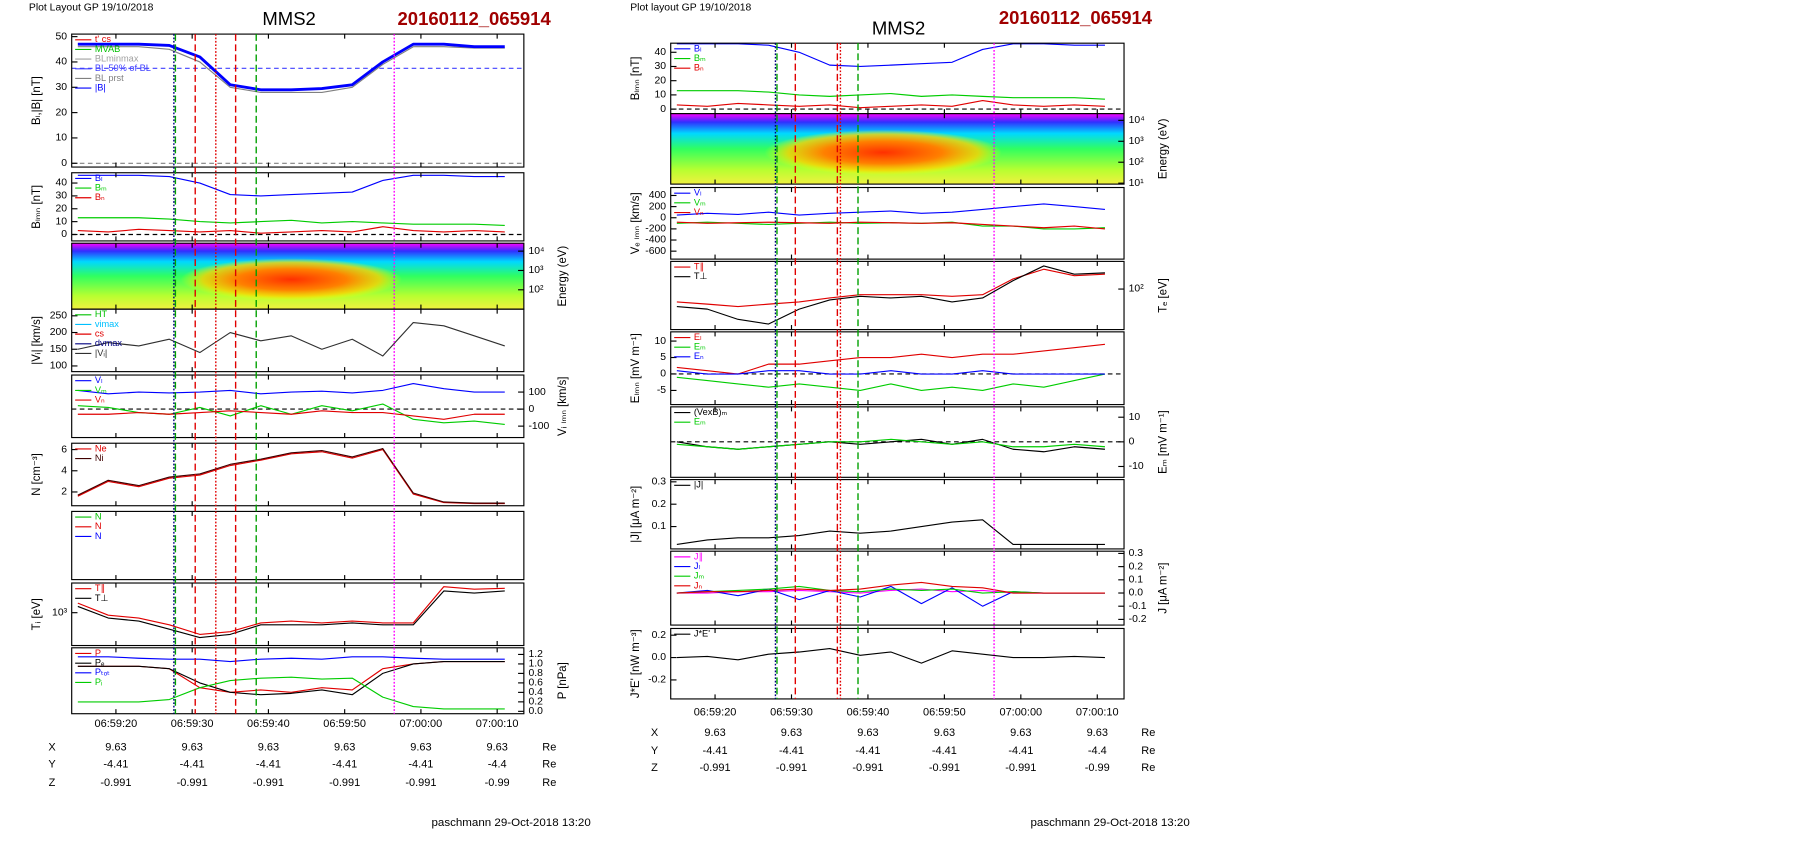 Image resolution: width=1804 pixels, height=841 pixels. What do you see at coordinates (662, 390) in the screenshot?
I see `y-tick-label: -5` at bounding box center [662, 390].